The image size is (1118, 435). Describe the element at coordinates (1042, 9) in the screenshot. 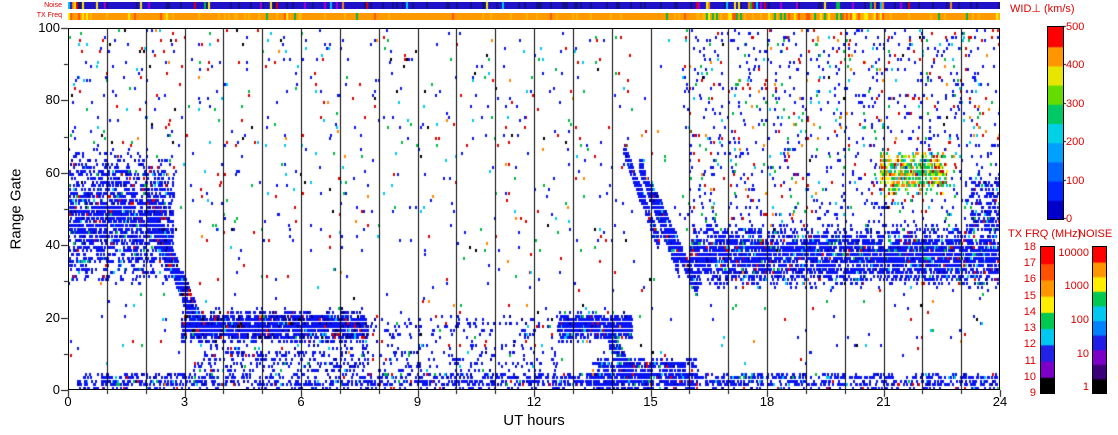

I see `wid-colorbar-title: WID⊥ (km/s)` at that location.